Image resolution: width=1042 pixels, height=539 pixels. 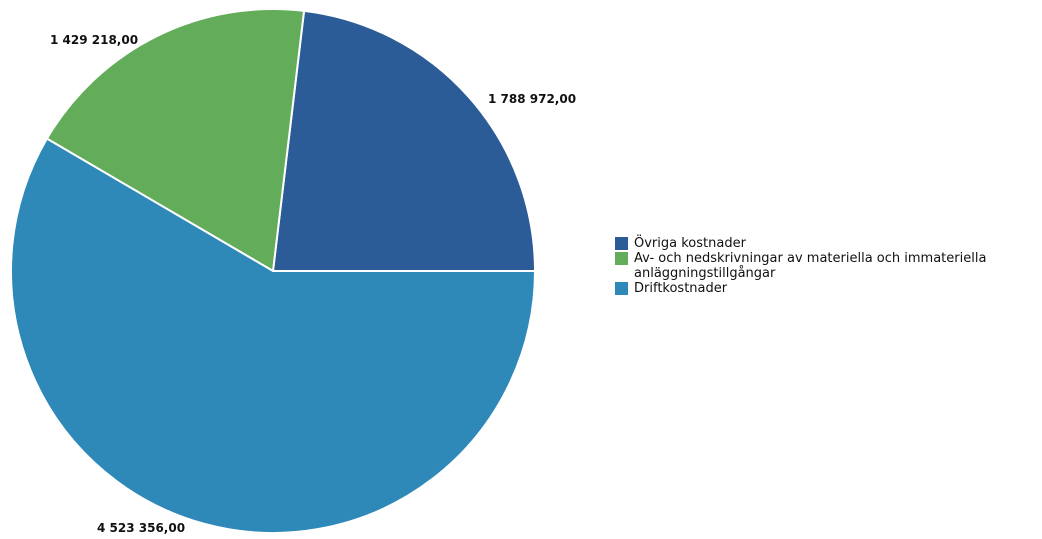 I want to click on legend-label-ovriga-kostnader: Övriga kostnader, so click(x=690, y=243).